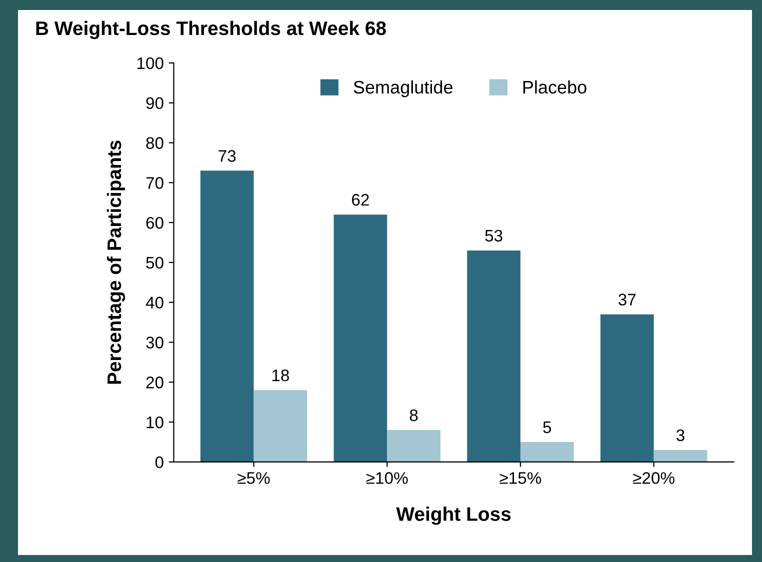 The height and width of the screenshot is (562, 762). What do you see at coordinates (155, 222) in the screenshot?
I see `y-tick-label: 60` at bounding box center [155, 222].